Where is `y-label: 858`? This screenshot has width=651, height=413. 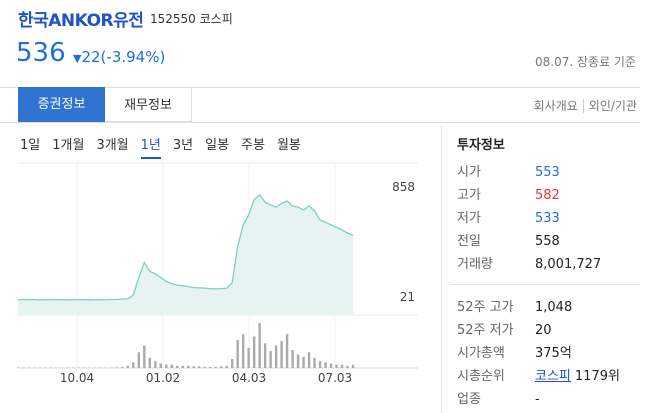 y-label: 858 is located at coordinates (403, 187).